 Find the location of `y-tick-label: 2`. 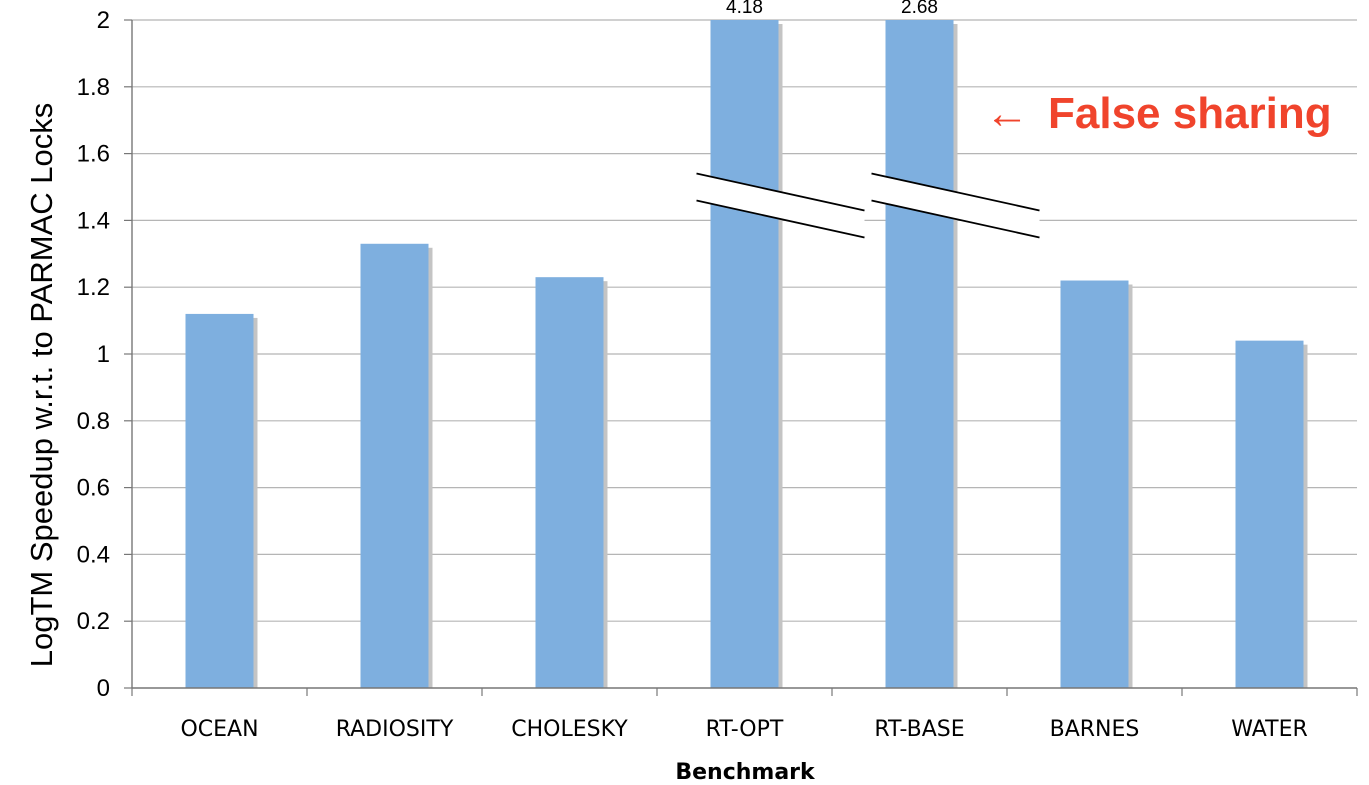

y-tick-label: 2 is located at coordinates (103, 20).